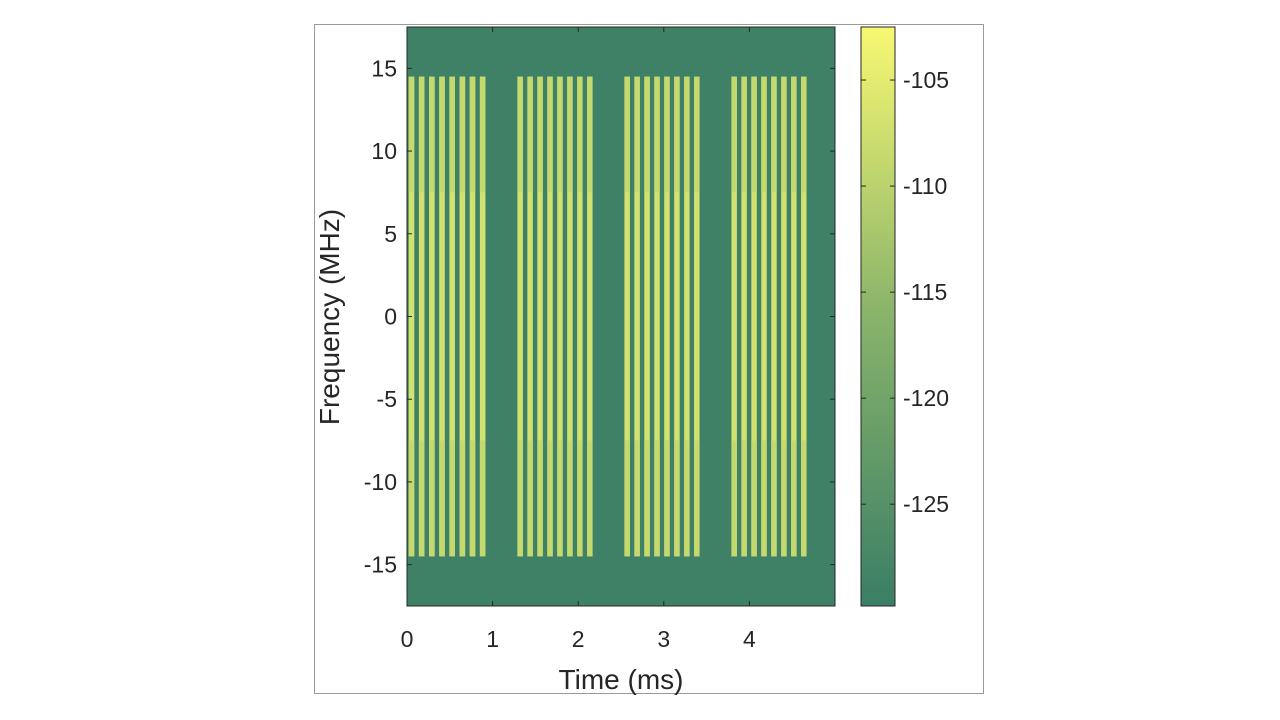  I want to click on colorbar: -105 -110 -115 -120 -125, so click(904, 316).